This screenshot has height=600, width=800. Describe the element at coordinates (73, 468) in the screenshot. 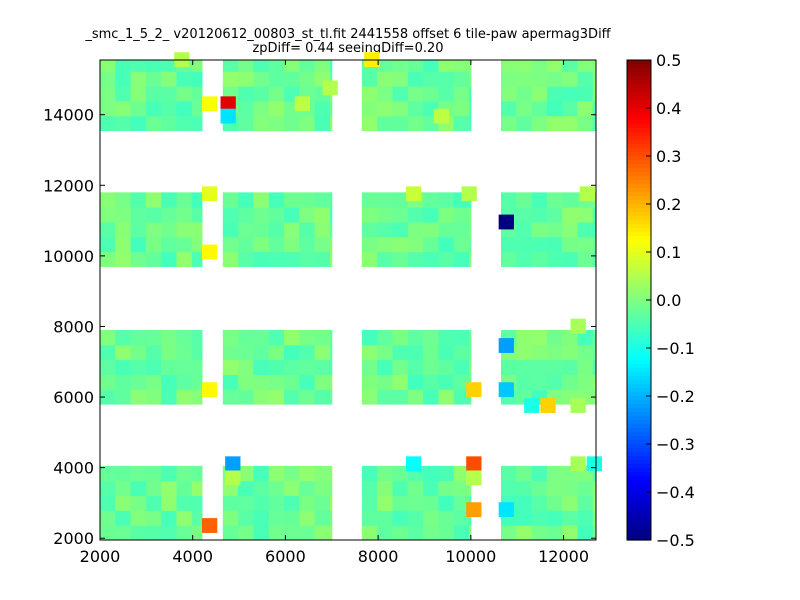

I see `y-tick-label: 4000` at that location.